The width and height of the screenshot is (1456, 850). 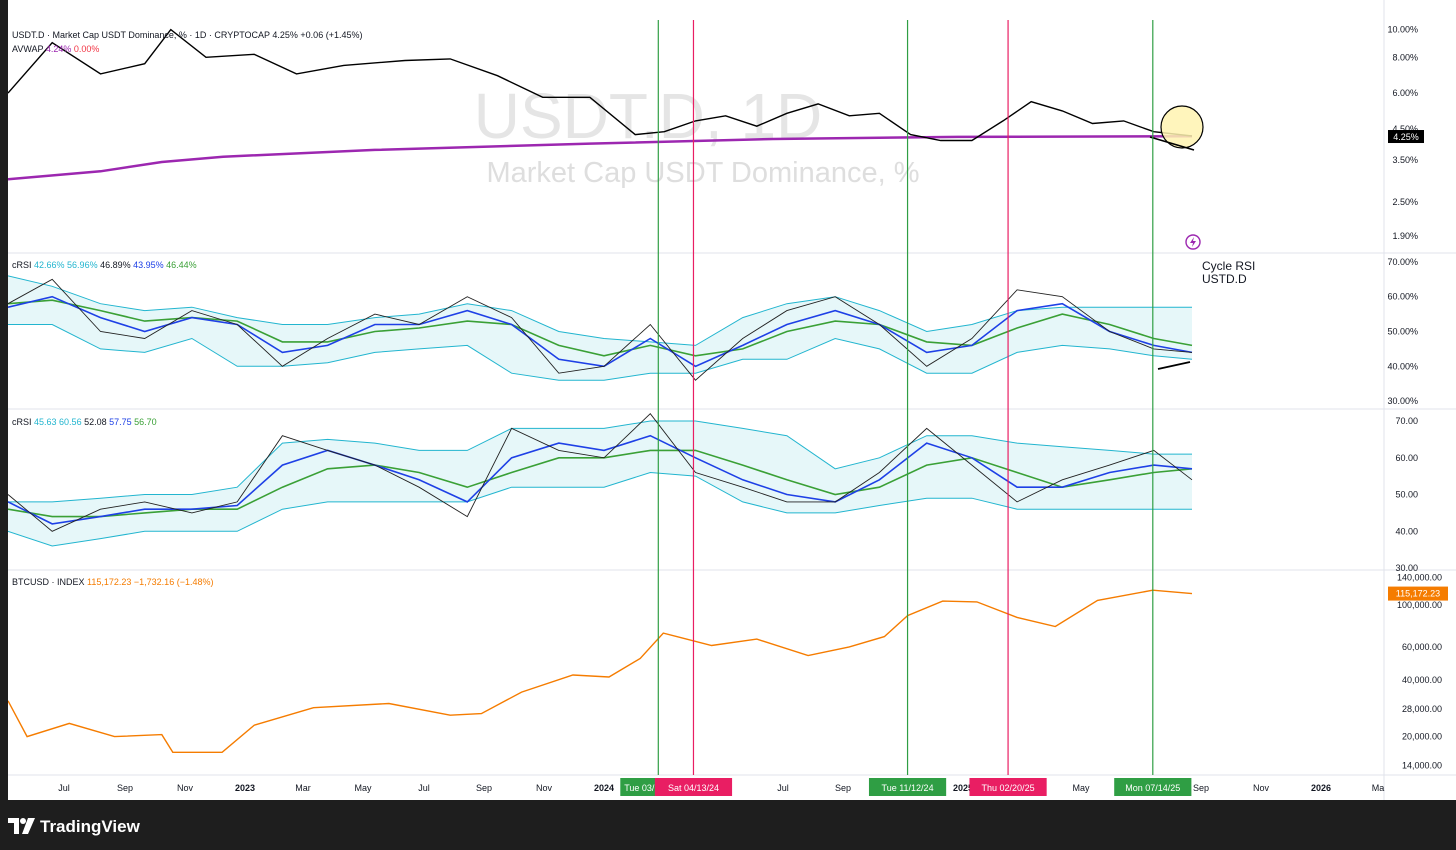 I want to click on y-tick-label: 40.00, so click(x=1406, y=531).